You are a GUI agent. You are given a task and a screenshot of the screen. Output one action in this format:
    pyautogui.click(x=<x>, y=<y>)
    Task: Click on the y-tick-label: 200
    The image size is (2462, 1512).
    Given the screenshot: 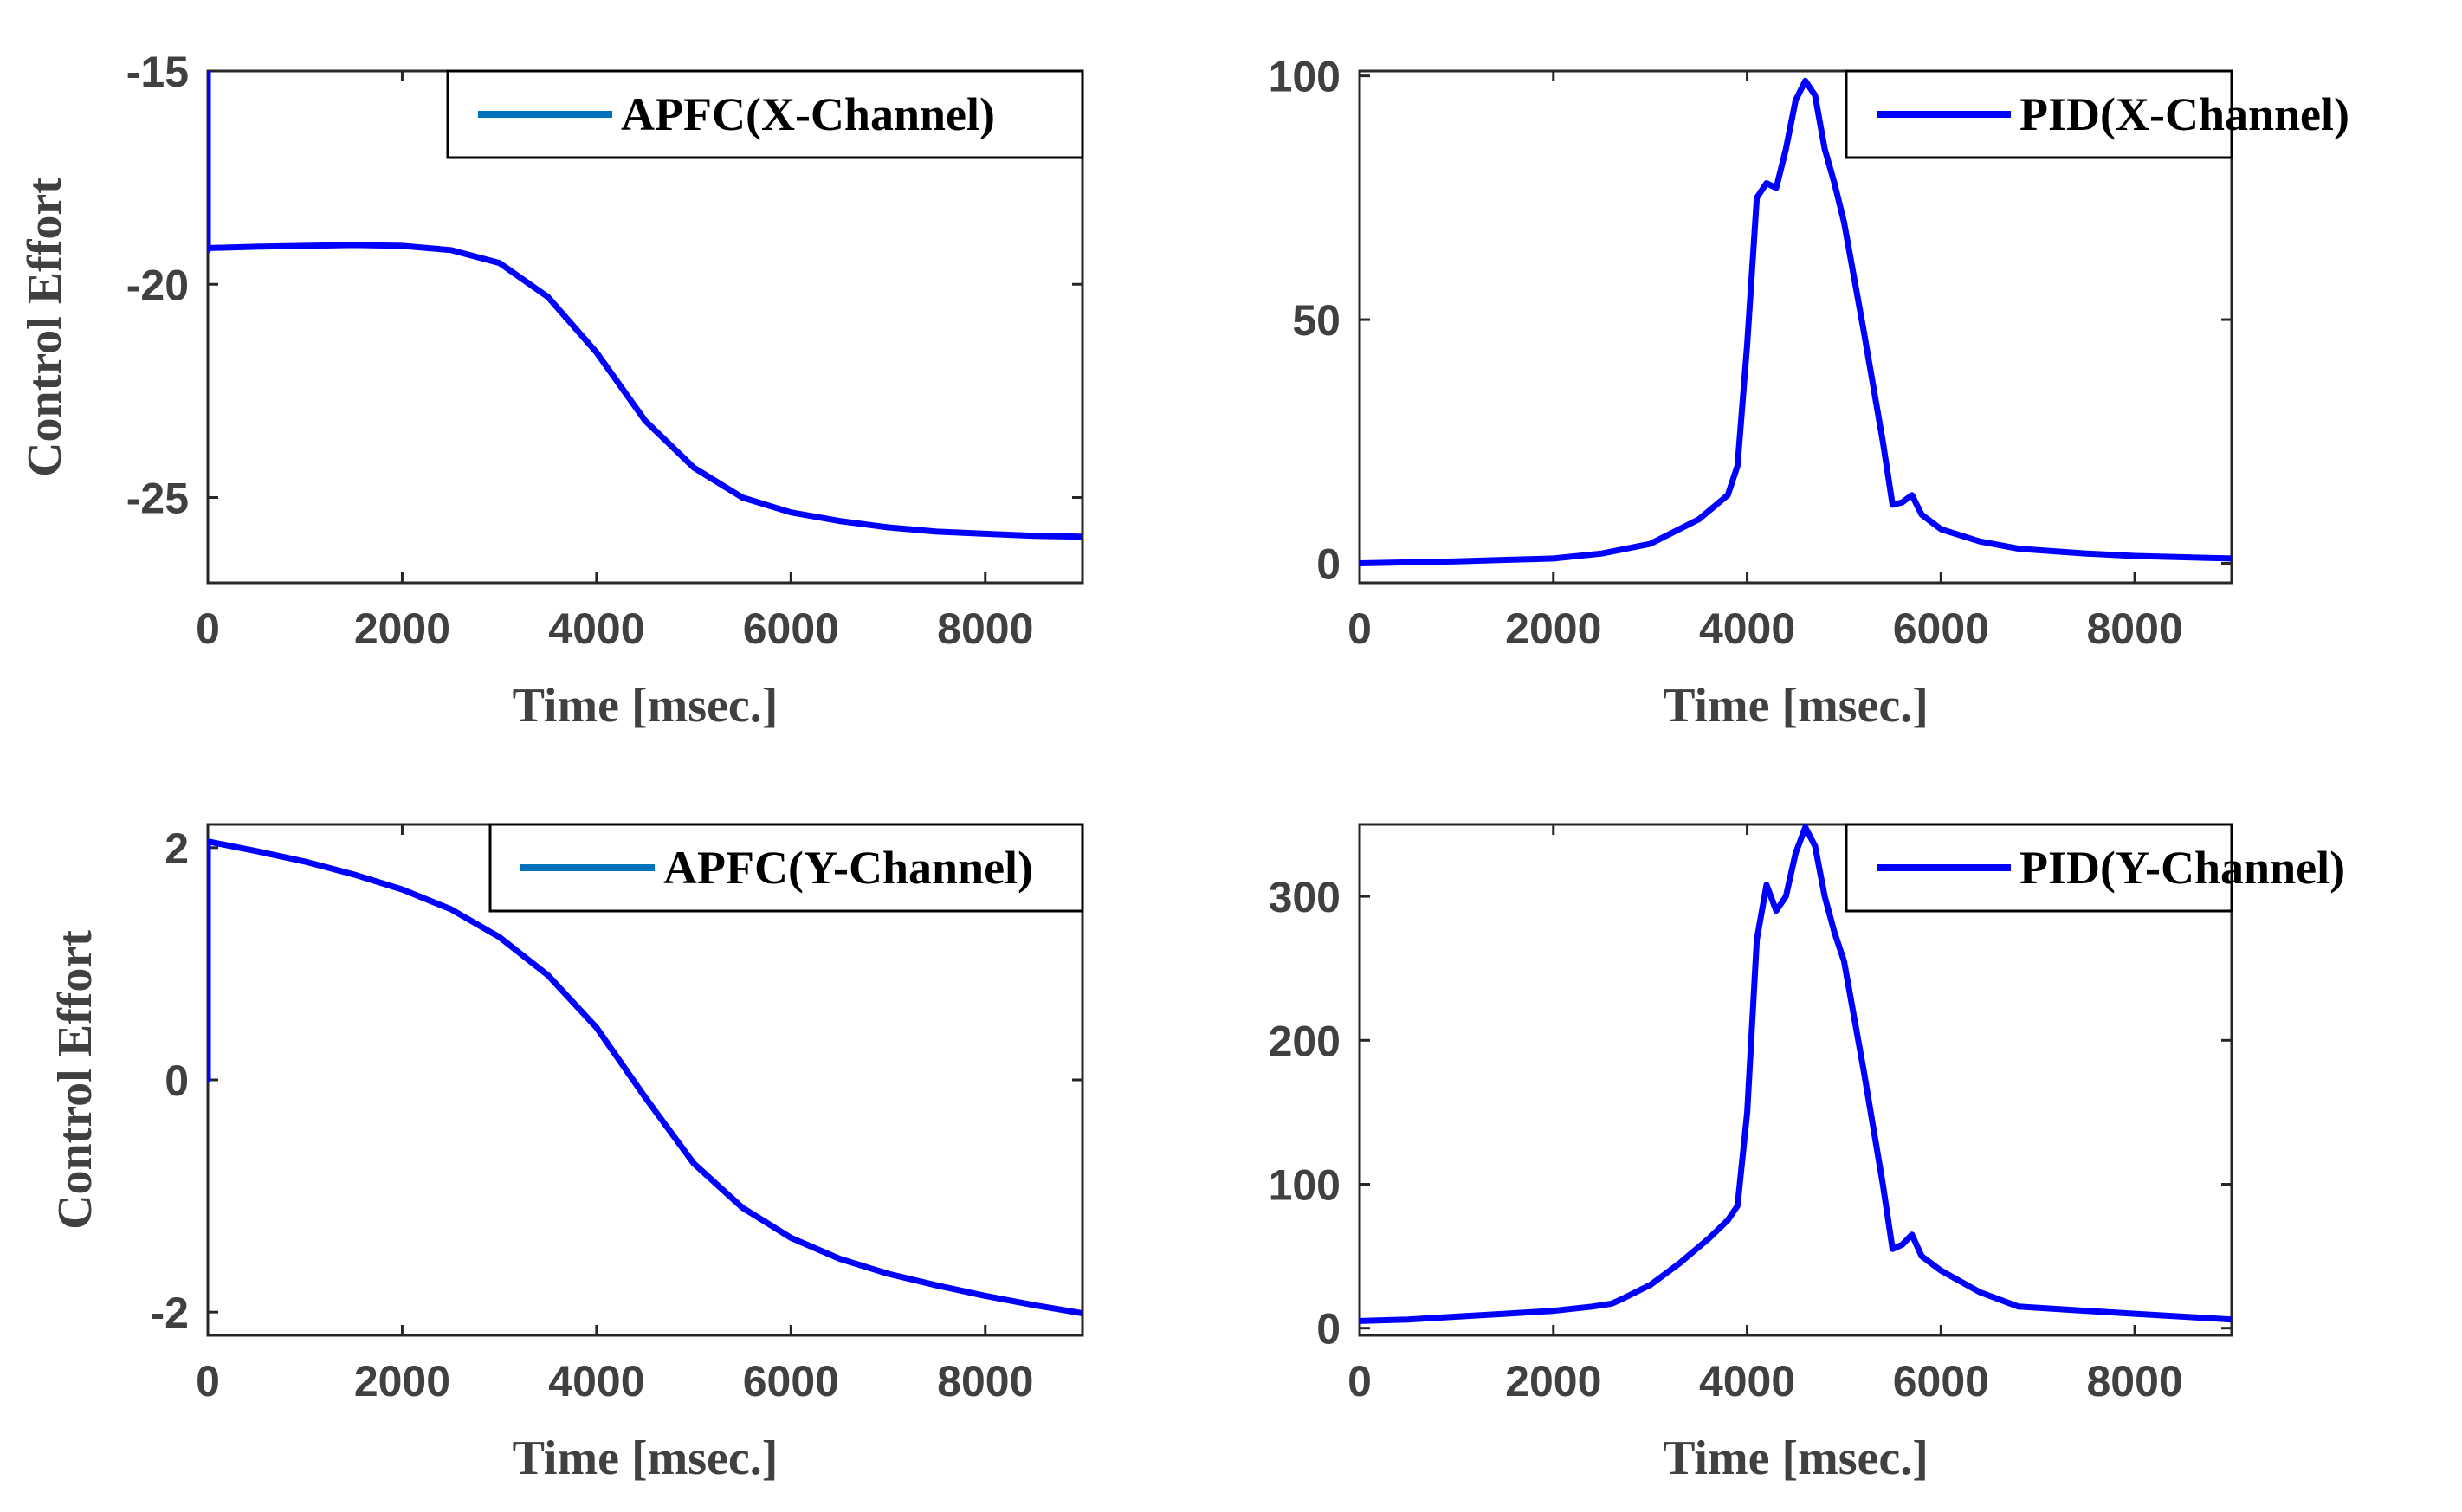 What is the action you would take?
    pyautogui.click(x=1305, y=1041)
    